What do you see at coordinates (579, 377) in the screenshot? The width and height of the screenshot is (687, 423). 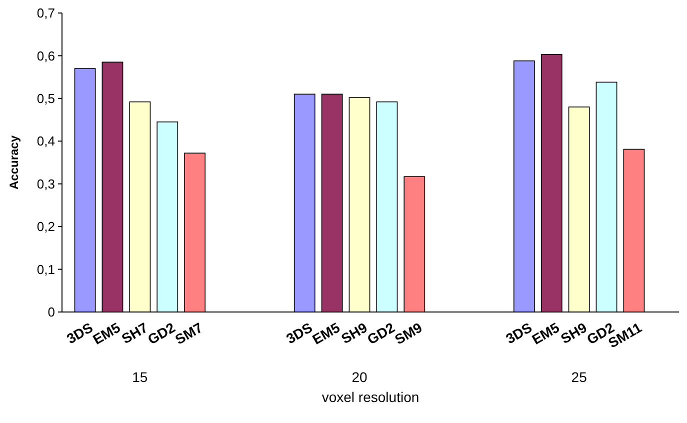 I see `text: 25` at bounding box center [579, 377].